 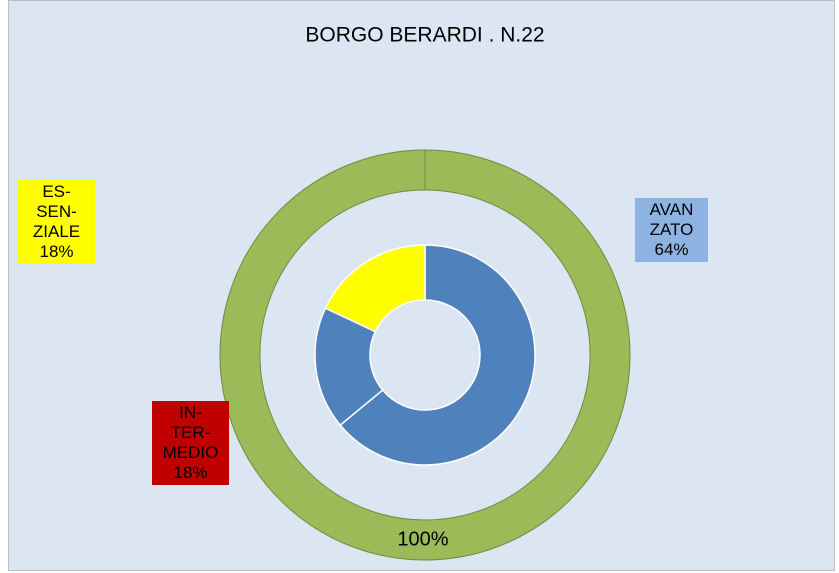 I want to click on category-label: ZIALE, so click(x=56, y=231).